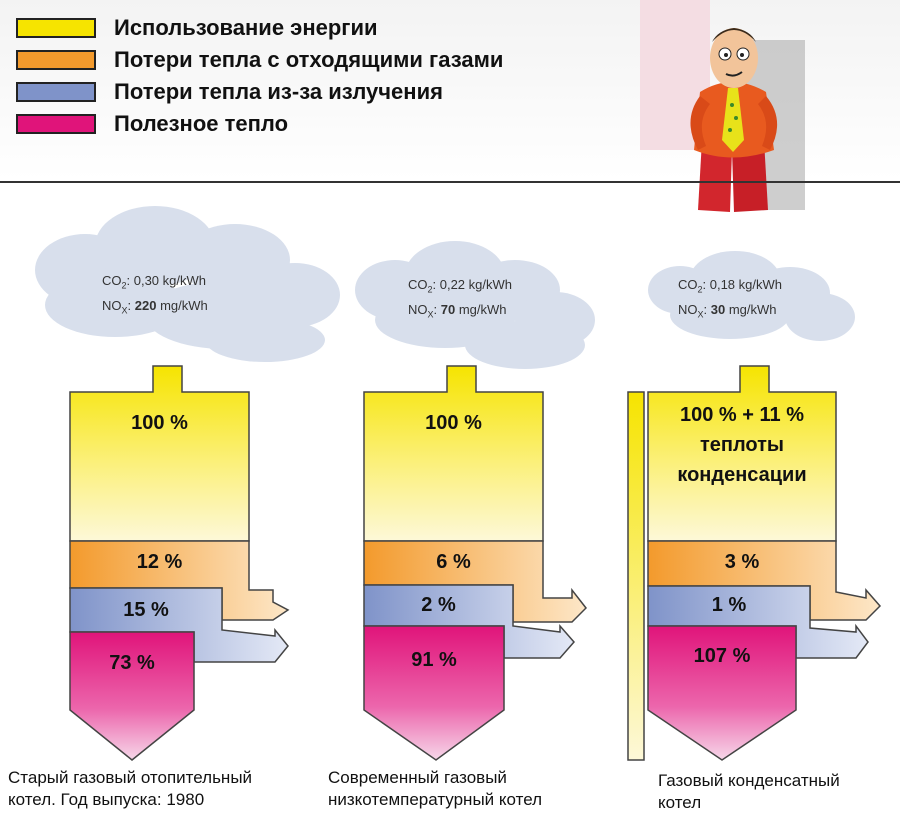 The width and height of the screenshot is (900, 822). Describe the element at coordinates (56, 92) in the screenshot. I see `legend-swatch-blue` at that location.